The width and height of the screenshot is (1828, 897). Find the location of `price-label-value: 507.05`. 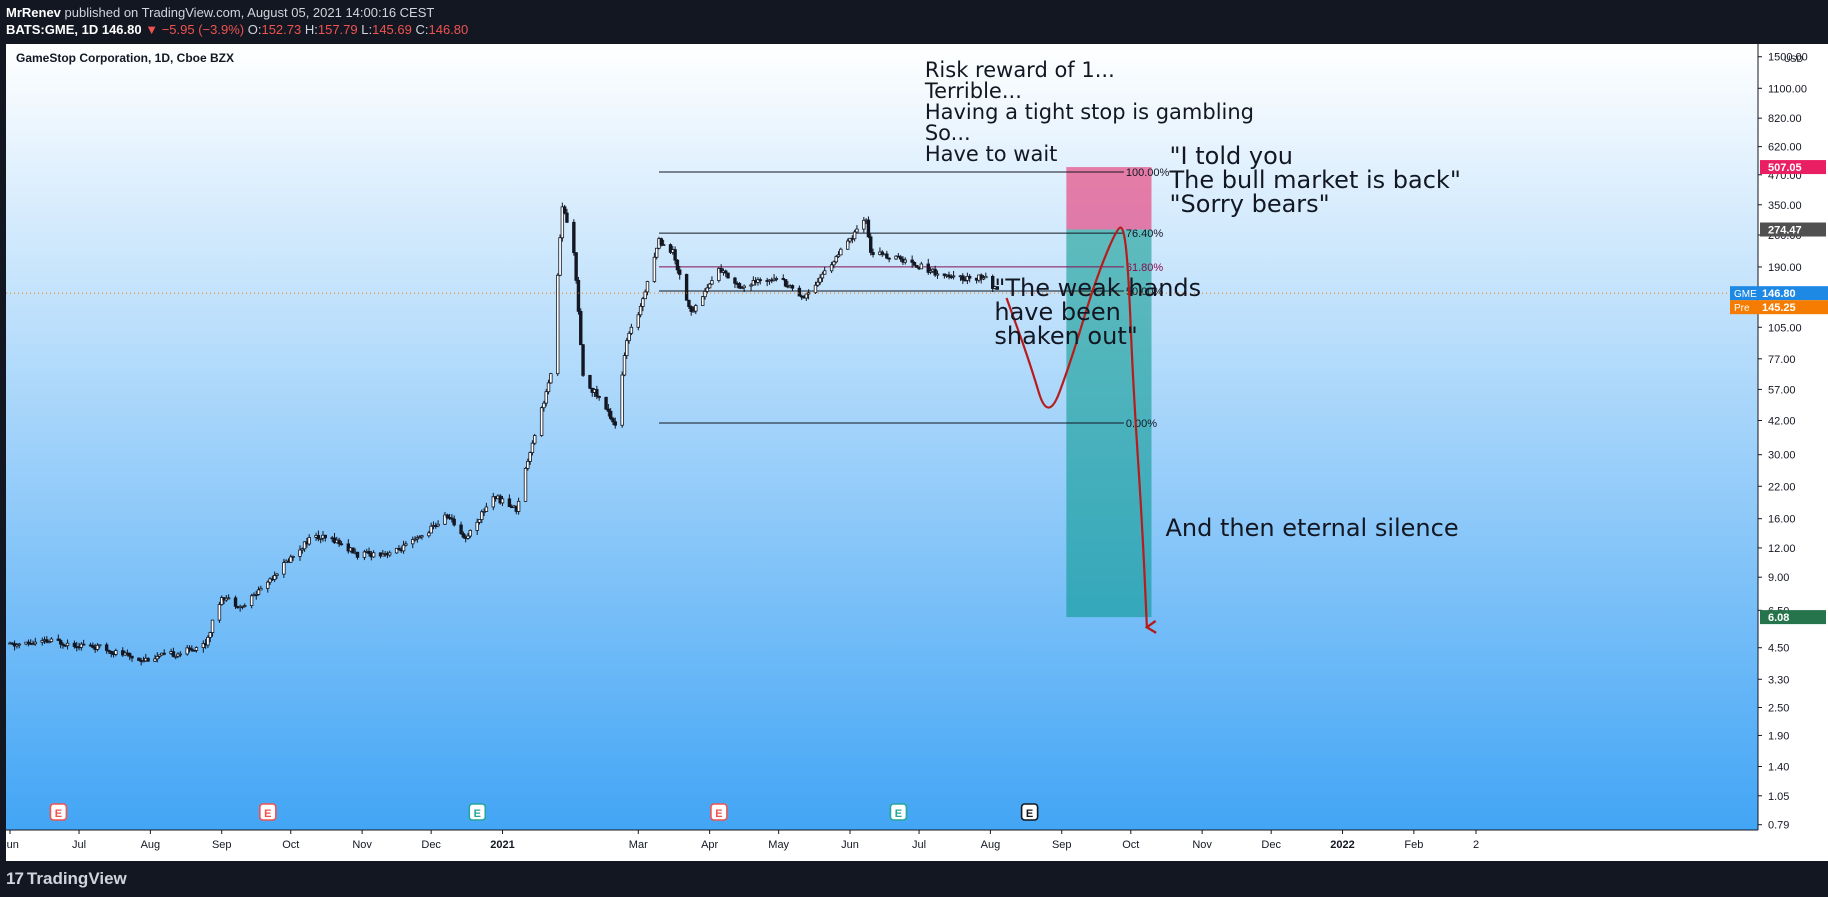

price-label-value: 507.05 is located at coordinates (1785, 168).